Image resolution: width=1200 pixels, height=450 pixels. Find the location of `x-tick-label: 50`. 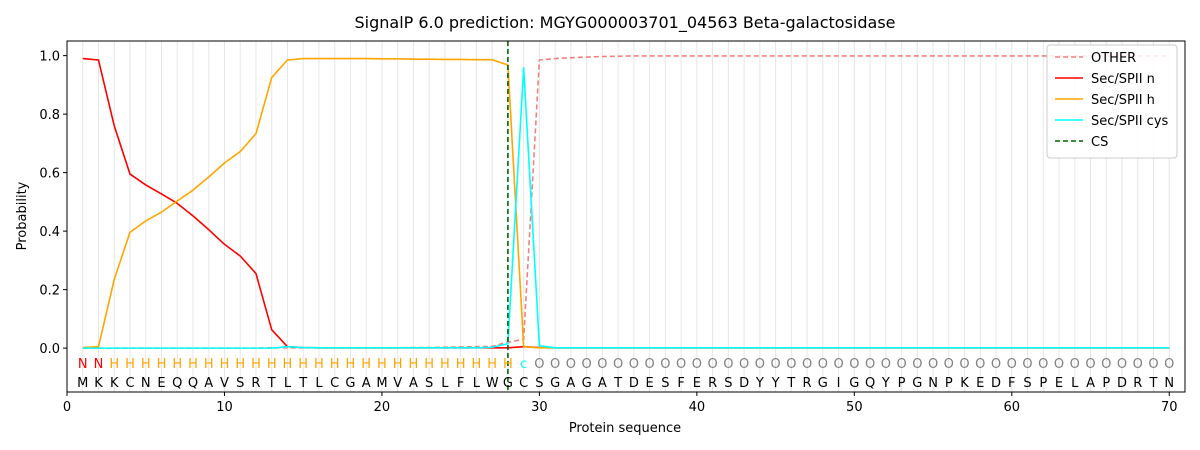

x-tick-label: 50 is located at coordinates (854, 407).